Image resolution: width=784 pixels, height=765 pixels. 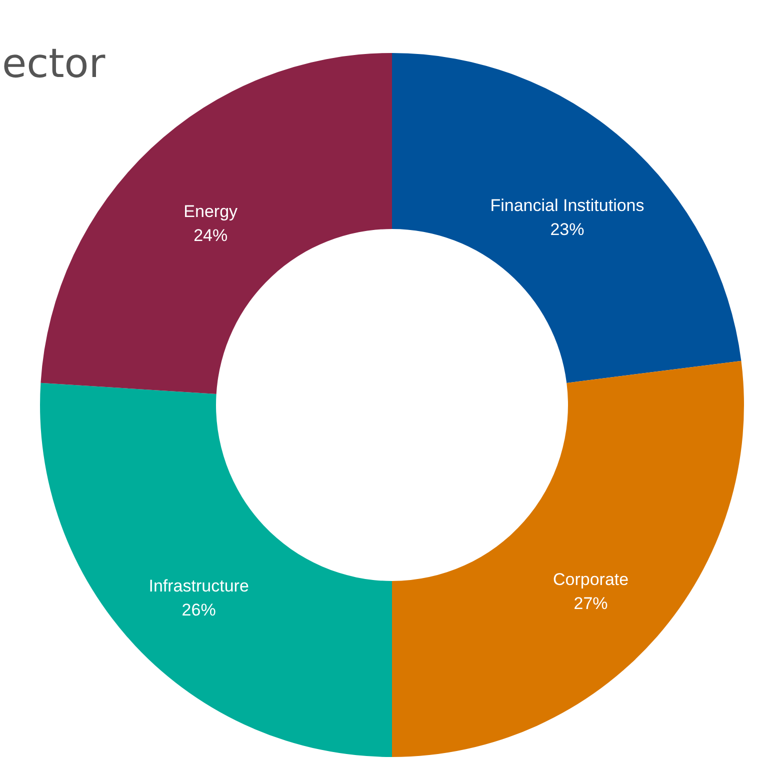 I want to click on slice-label: Financial Institutions, so click(x=567, y=206).